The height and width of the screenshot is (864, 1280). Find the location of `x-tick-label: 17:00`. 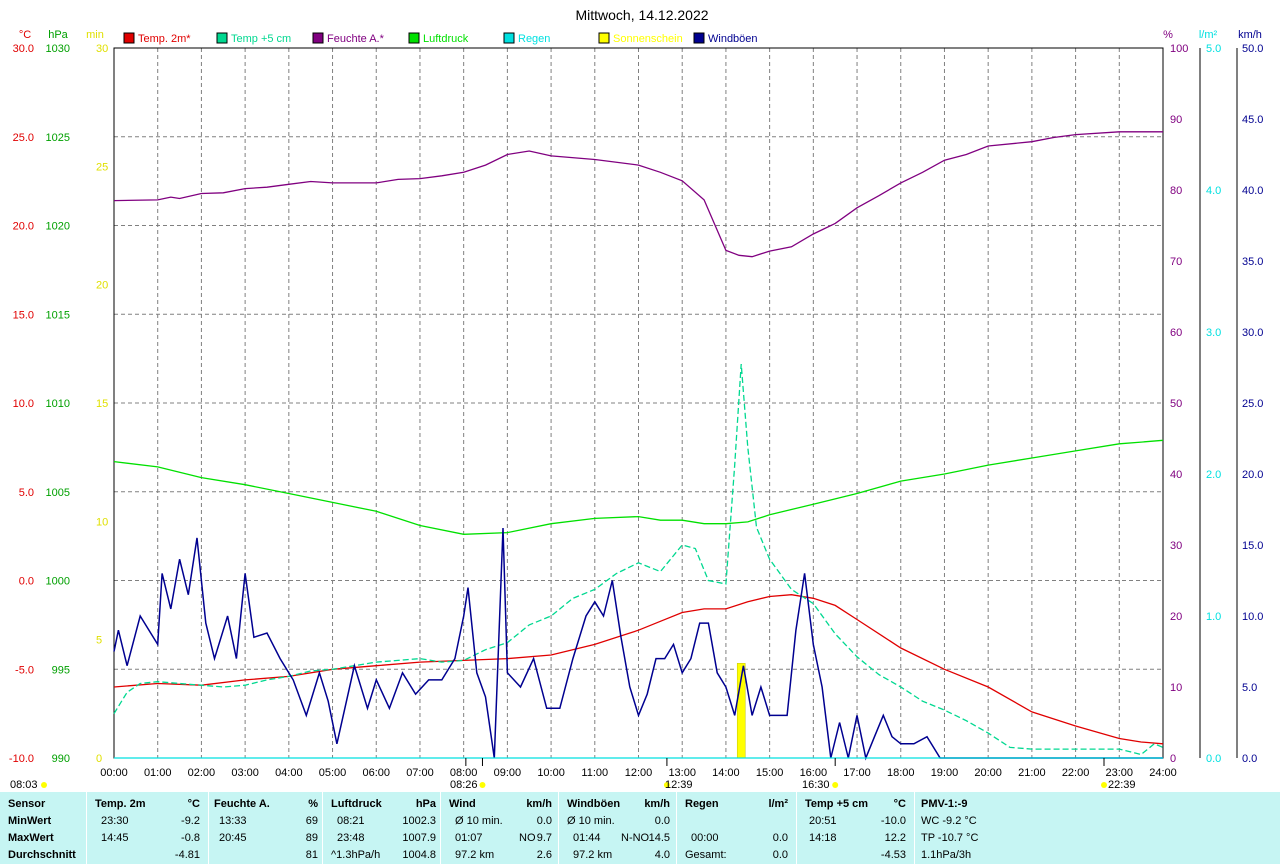

x-tick-label: 17:00 is located at coordinates (857, 773).